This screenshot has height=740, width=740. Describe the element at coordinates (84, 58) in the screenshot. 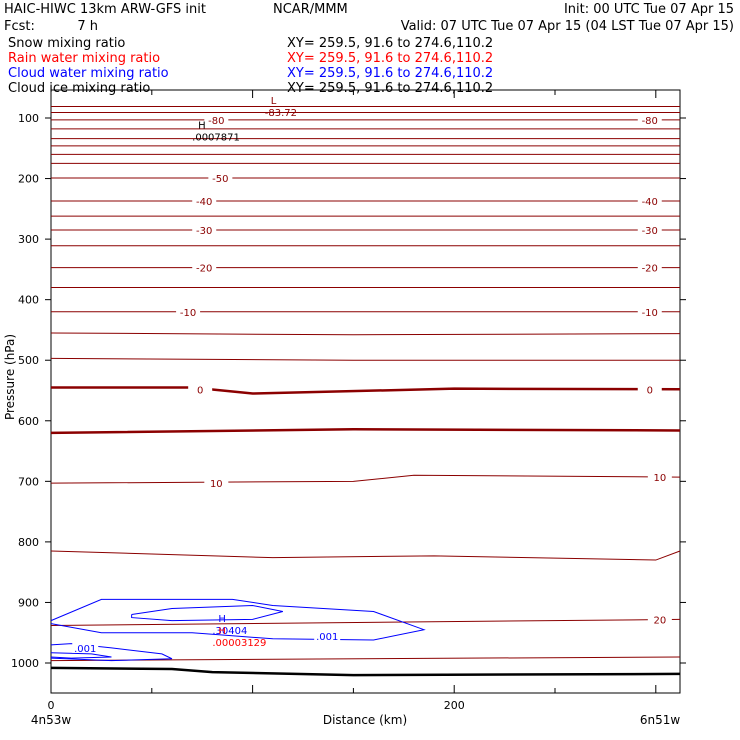

I see `field-name: Rain water mixing ratio` at that location.